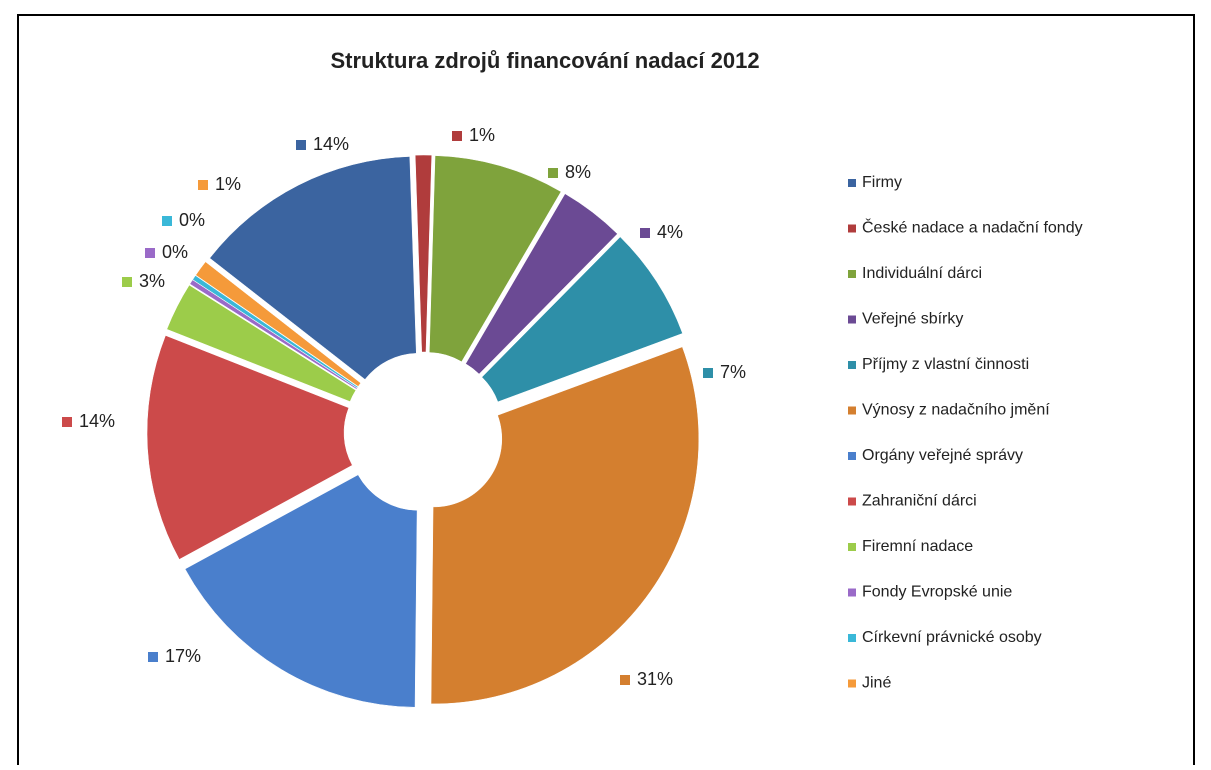 The height and width of the screenshot is (770, 1211). What do you see at coordinates (670, 232) in the screenshot?
I see `data-label: 4%` at bounding box center [670, 232].